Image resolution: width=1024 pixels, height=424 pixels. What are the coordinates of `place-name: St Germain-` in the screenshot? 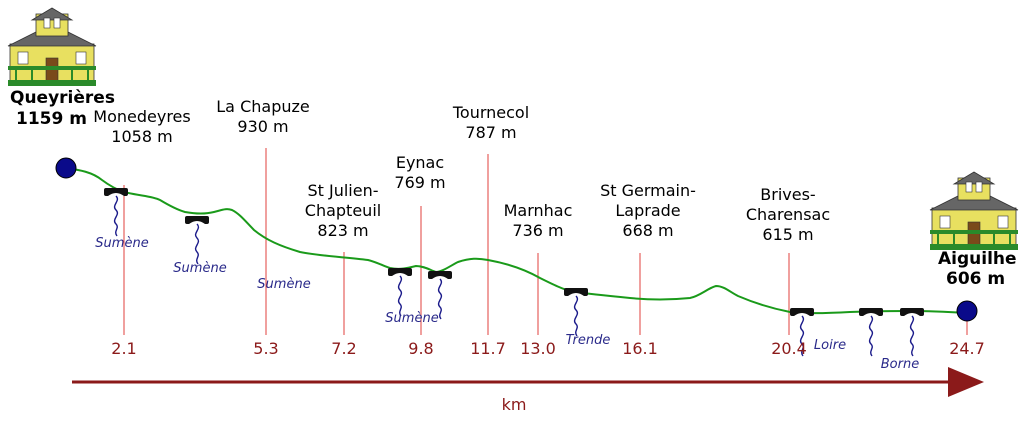 It's located at (648, 190).